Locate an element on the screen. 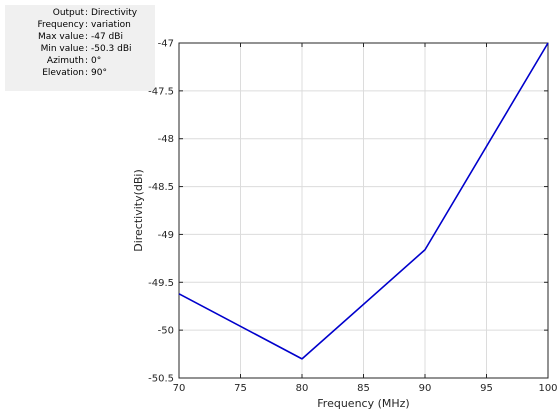 This screenshot has width=560, height=420. info-label: Output is located at coordinates (68, 13).